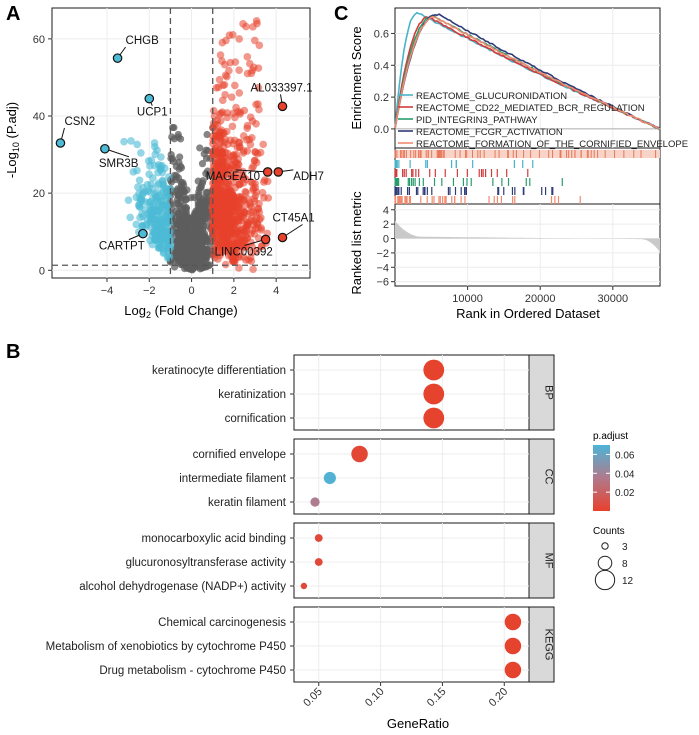 The width and height of the screenshot is (699, 735). Describe the element at coordinates (12, 140) in the screenshot. I see `volcano-ylabel: -Log10 (P.adj)` at that location.